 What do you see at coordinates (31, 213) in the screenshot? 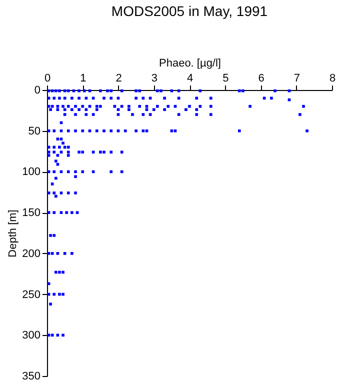
I see `y-tick-label: 150` at bounding box center [31, 213].